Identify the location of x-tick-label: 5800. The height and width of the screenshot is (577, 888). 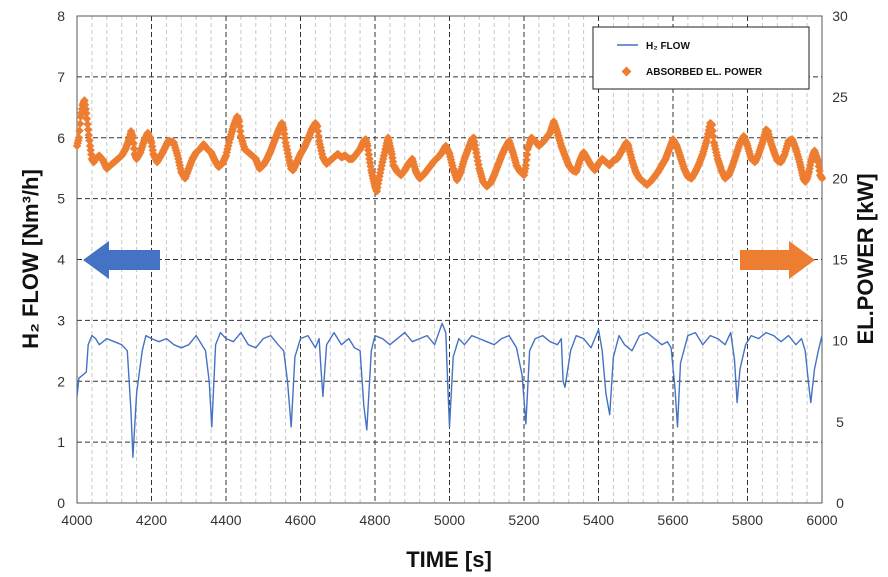
(747, 520).